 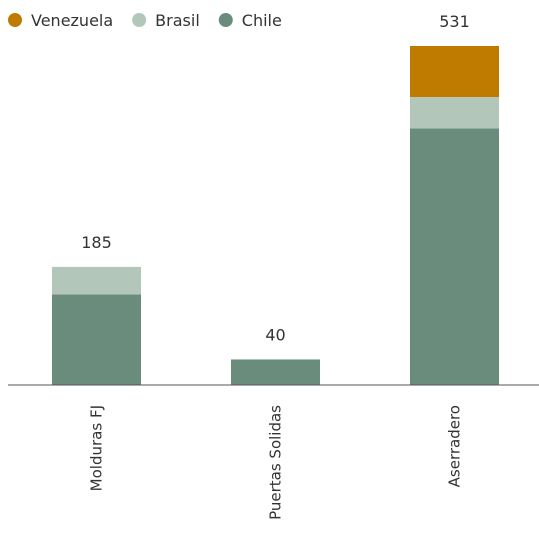 What do you see at coordinates (96, 242) in the screenshot?
I see `total-label-molduras-fj: 185` at bounding box center [96, 242].